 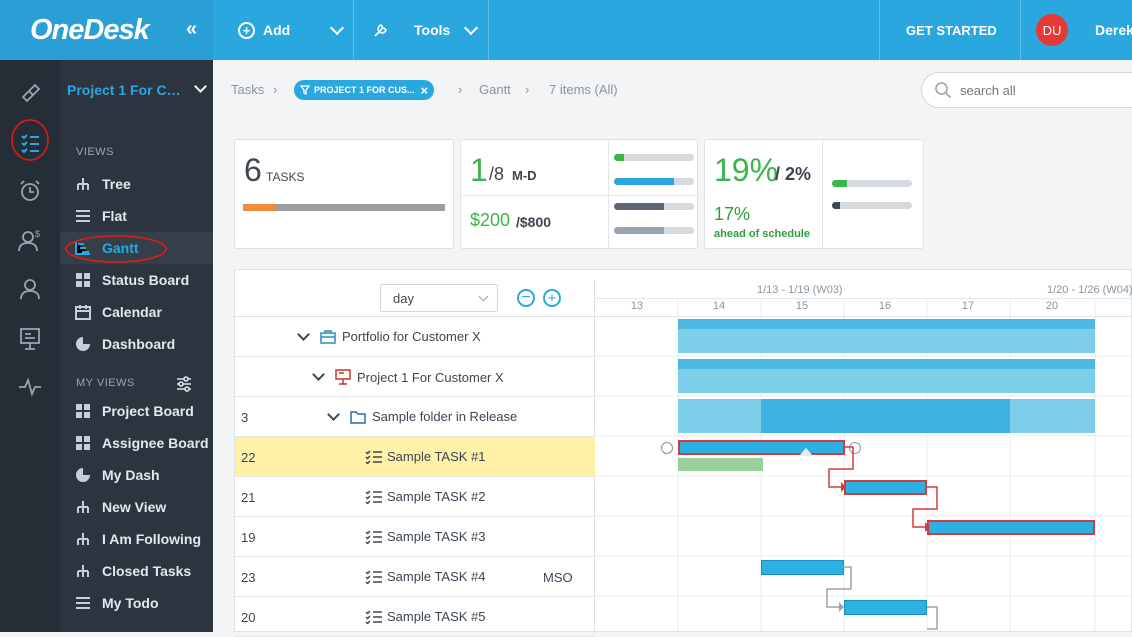 I want to click on sidebar-item-my-dash: My Dash, so click(x=136, y=475).